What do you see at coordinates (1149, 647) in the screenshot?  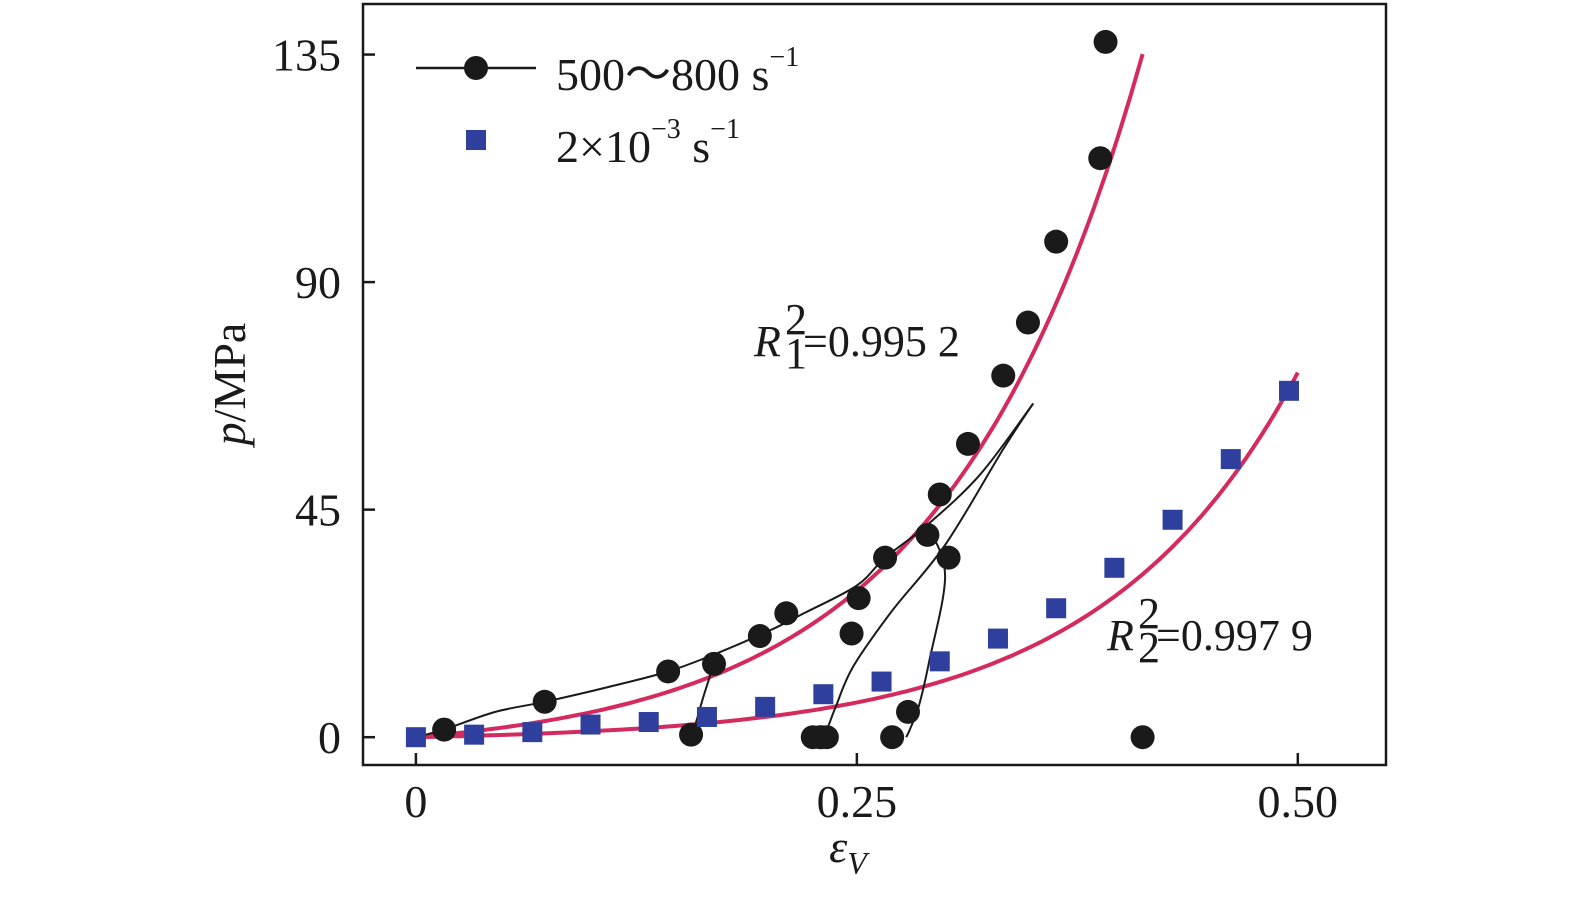 I see `annotation-r2-sub: 2` at bounding box center [1149, 647].